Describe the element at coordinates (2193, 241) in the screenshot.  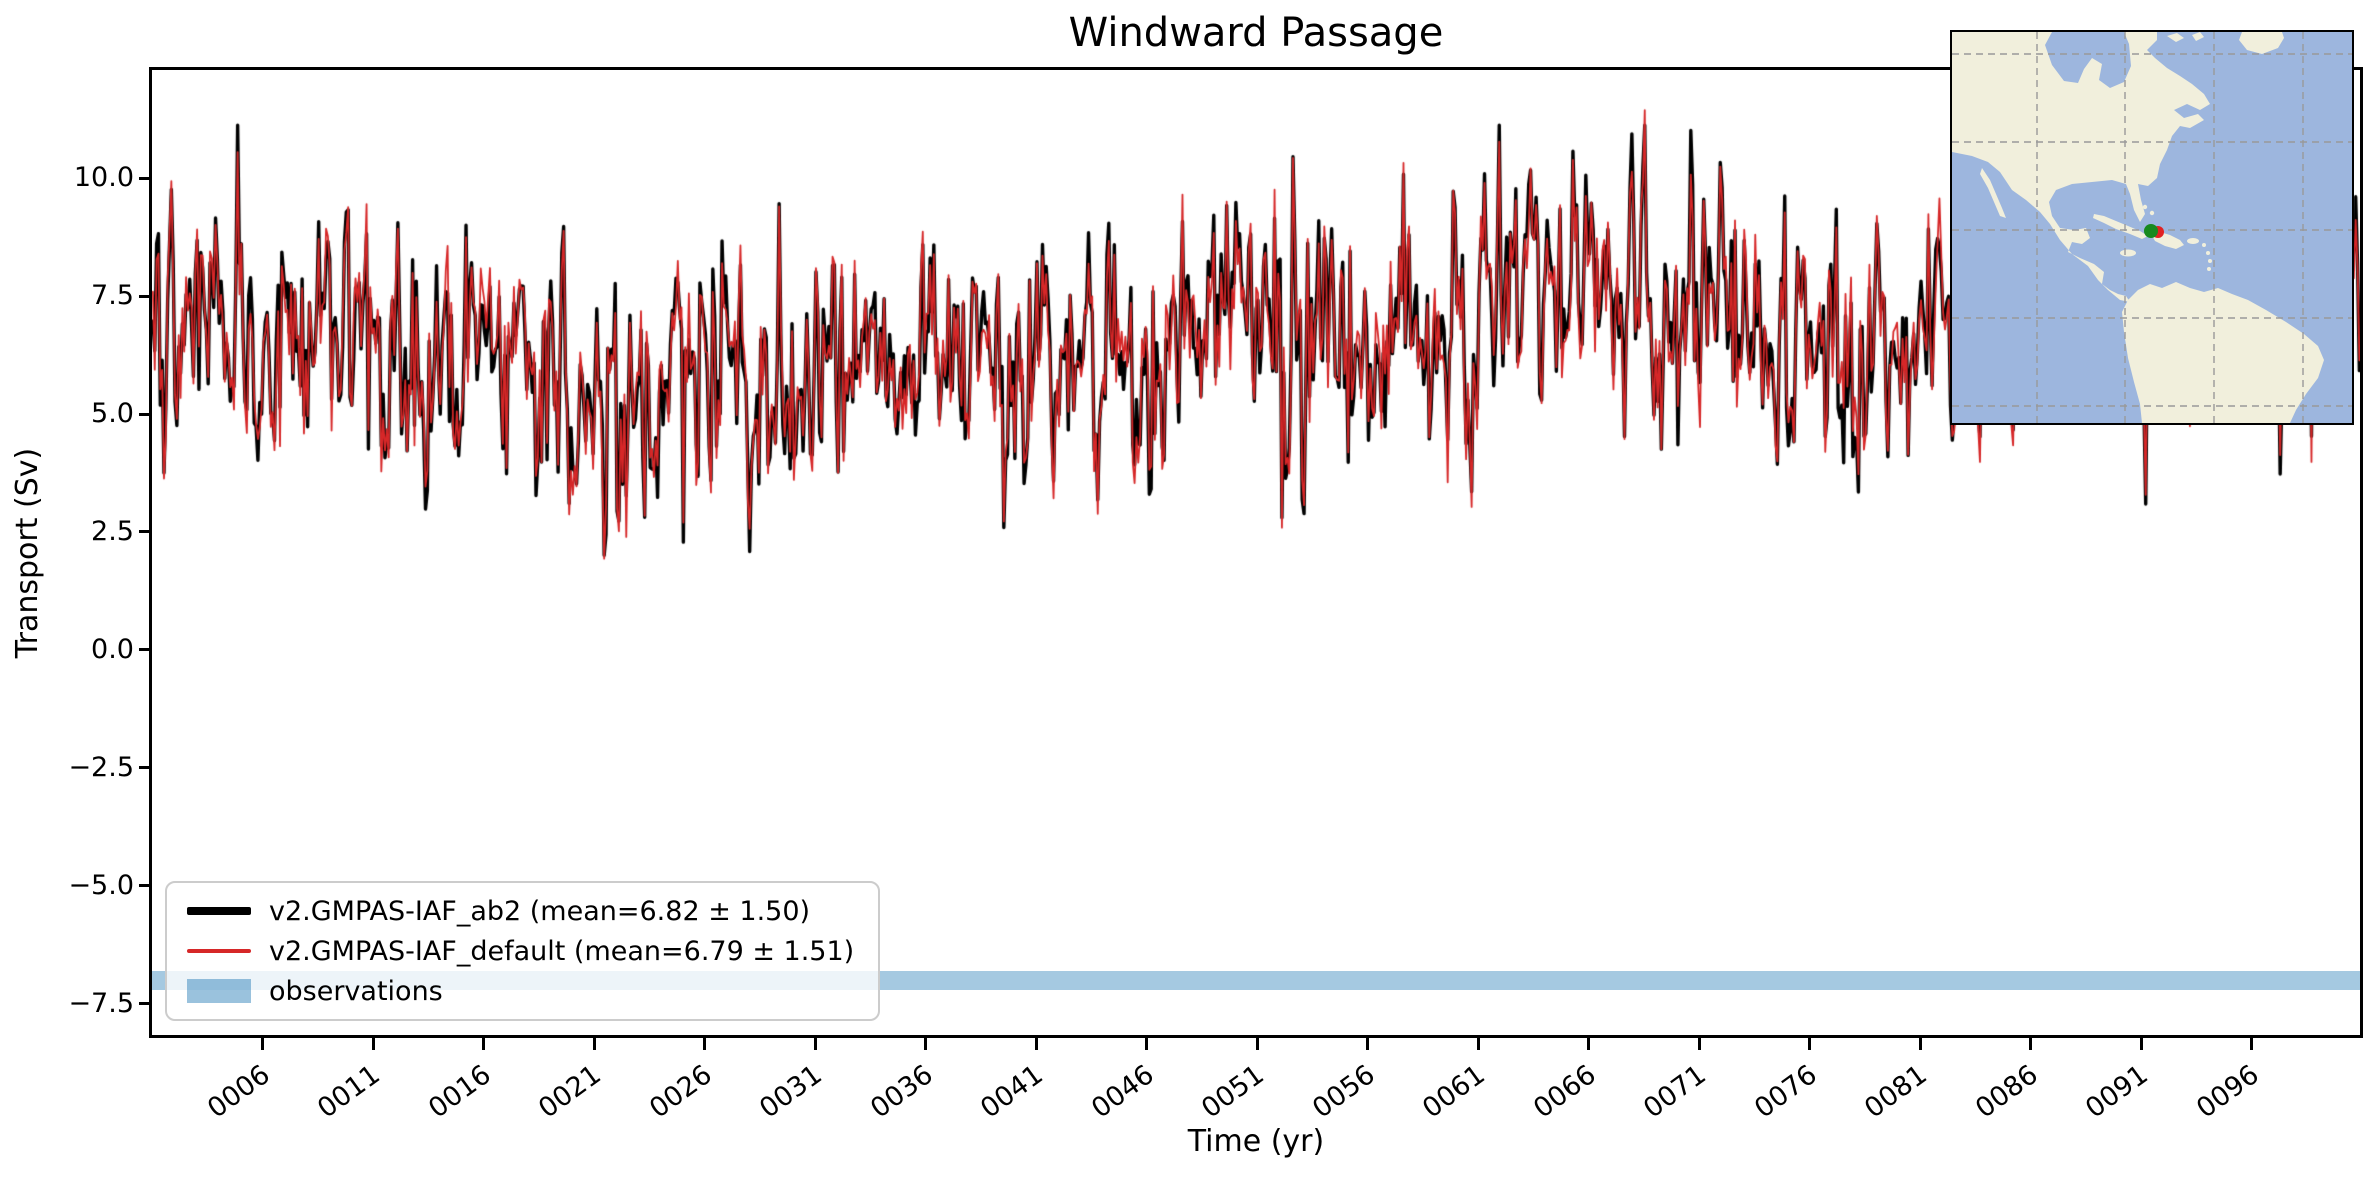
I see `map-puerto-rico` at that location.